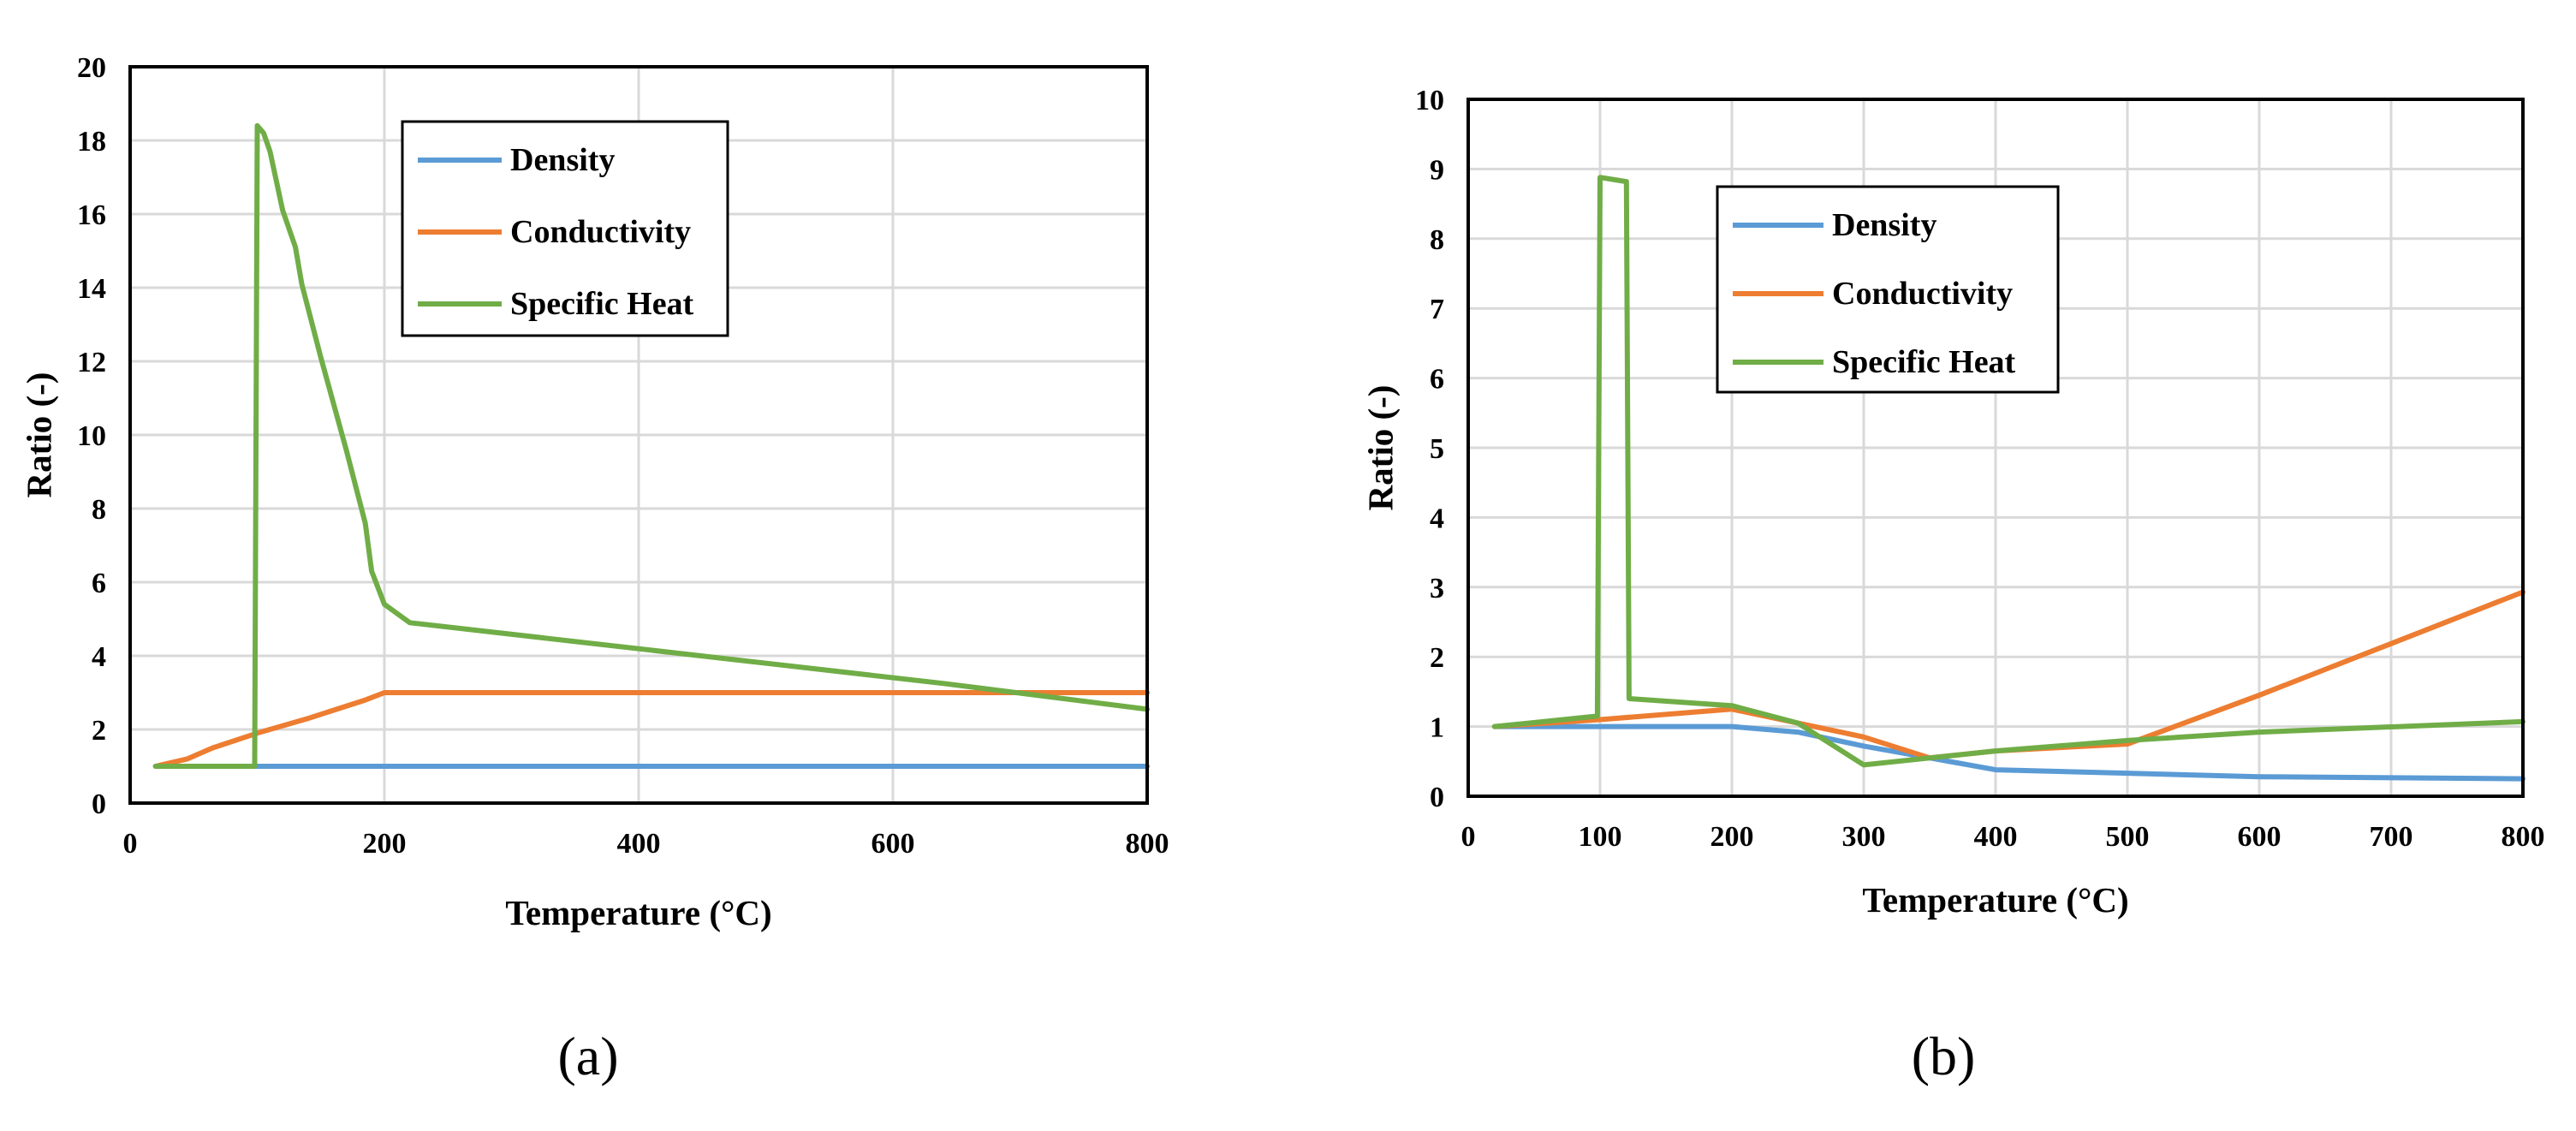 The width and height of the screenshot is (2576, 1131). I want to click on y-axis-title-a: Ratio (-), so click(38, 435).